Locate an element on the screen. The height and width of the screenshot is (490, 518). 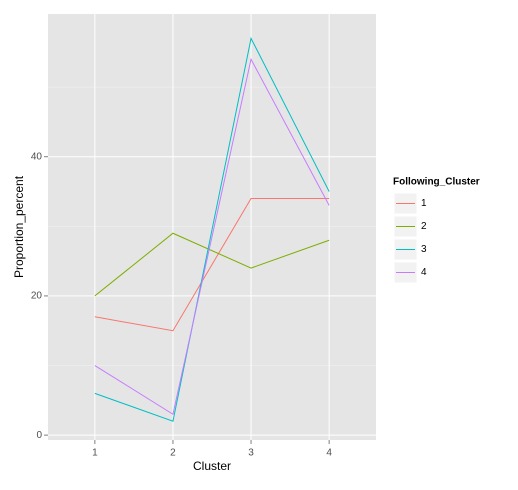
y-tick-label: 40 is located at coordinates (37, 156).